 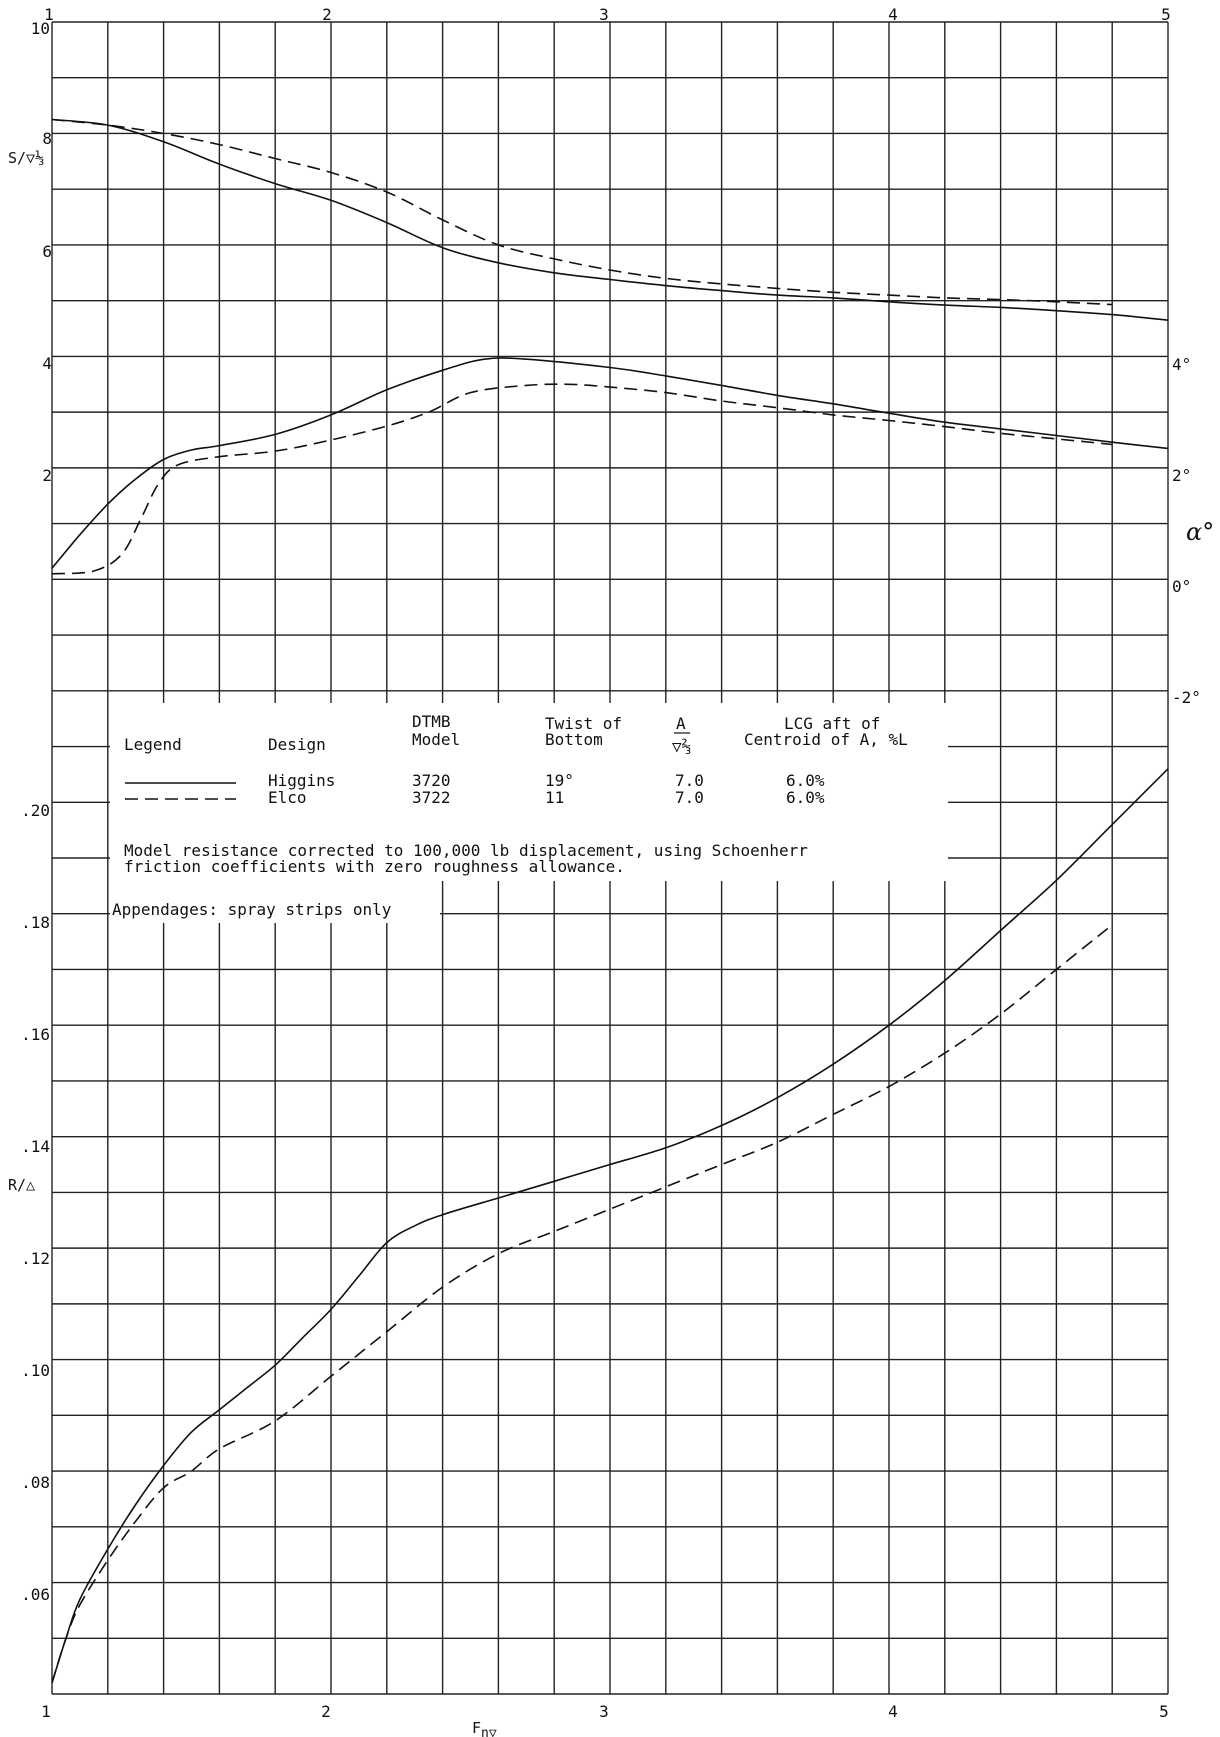 I want to click on x-axis-label: Fn▽, so click(x=484, y=1728).